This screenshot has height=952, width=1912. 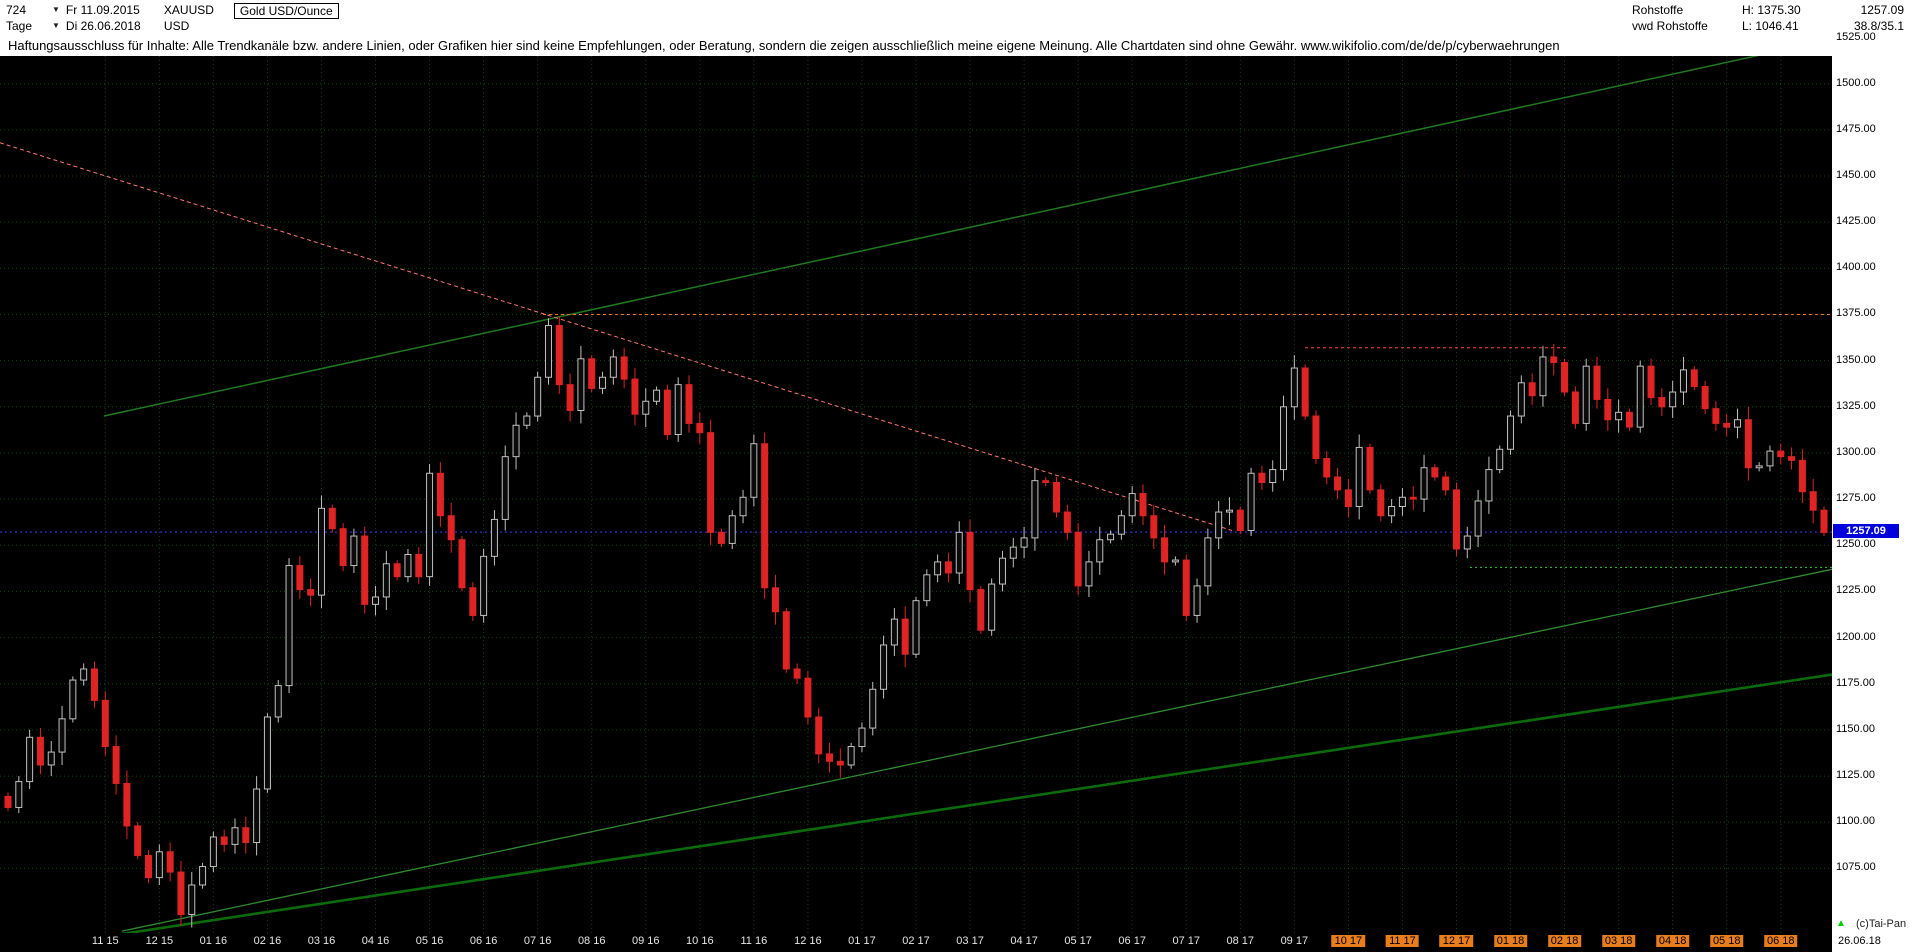 I want to click on time-axis-label: 05 17, so click(x=1078, y=941).